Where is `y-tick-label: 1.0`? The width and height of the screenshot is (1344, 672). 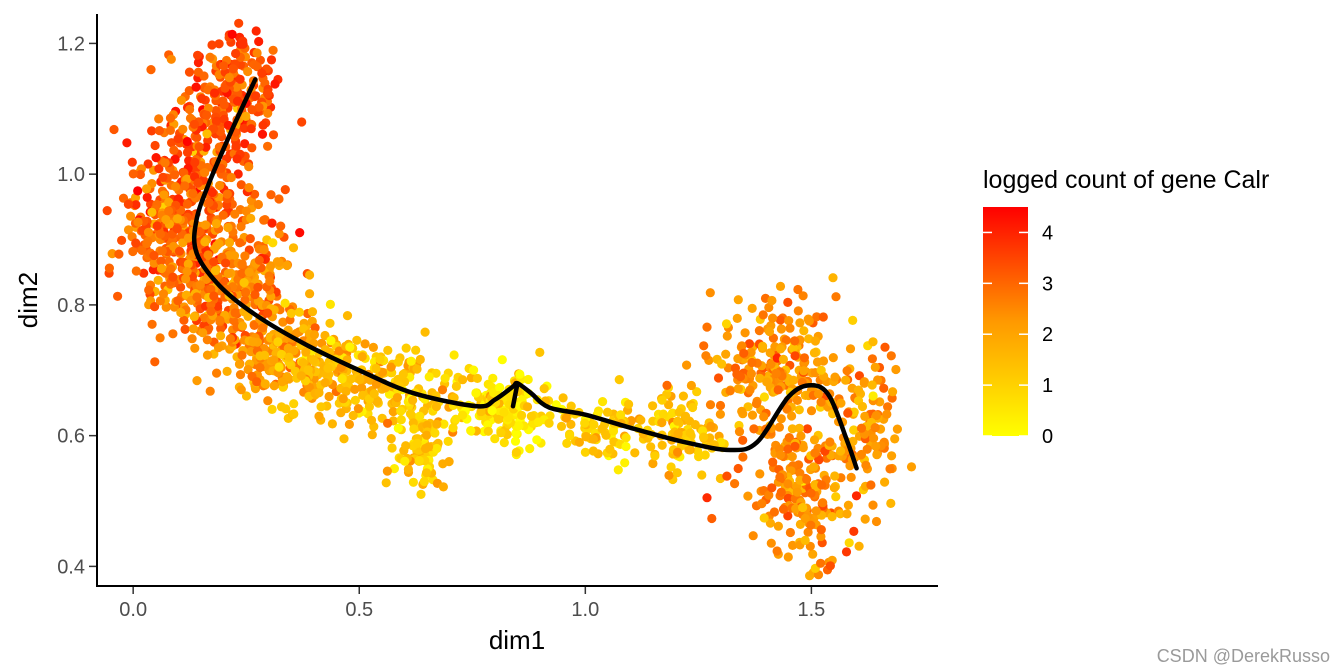 y-tick-label: 1.0 is located at coordinates (71, 175).